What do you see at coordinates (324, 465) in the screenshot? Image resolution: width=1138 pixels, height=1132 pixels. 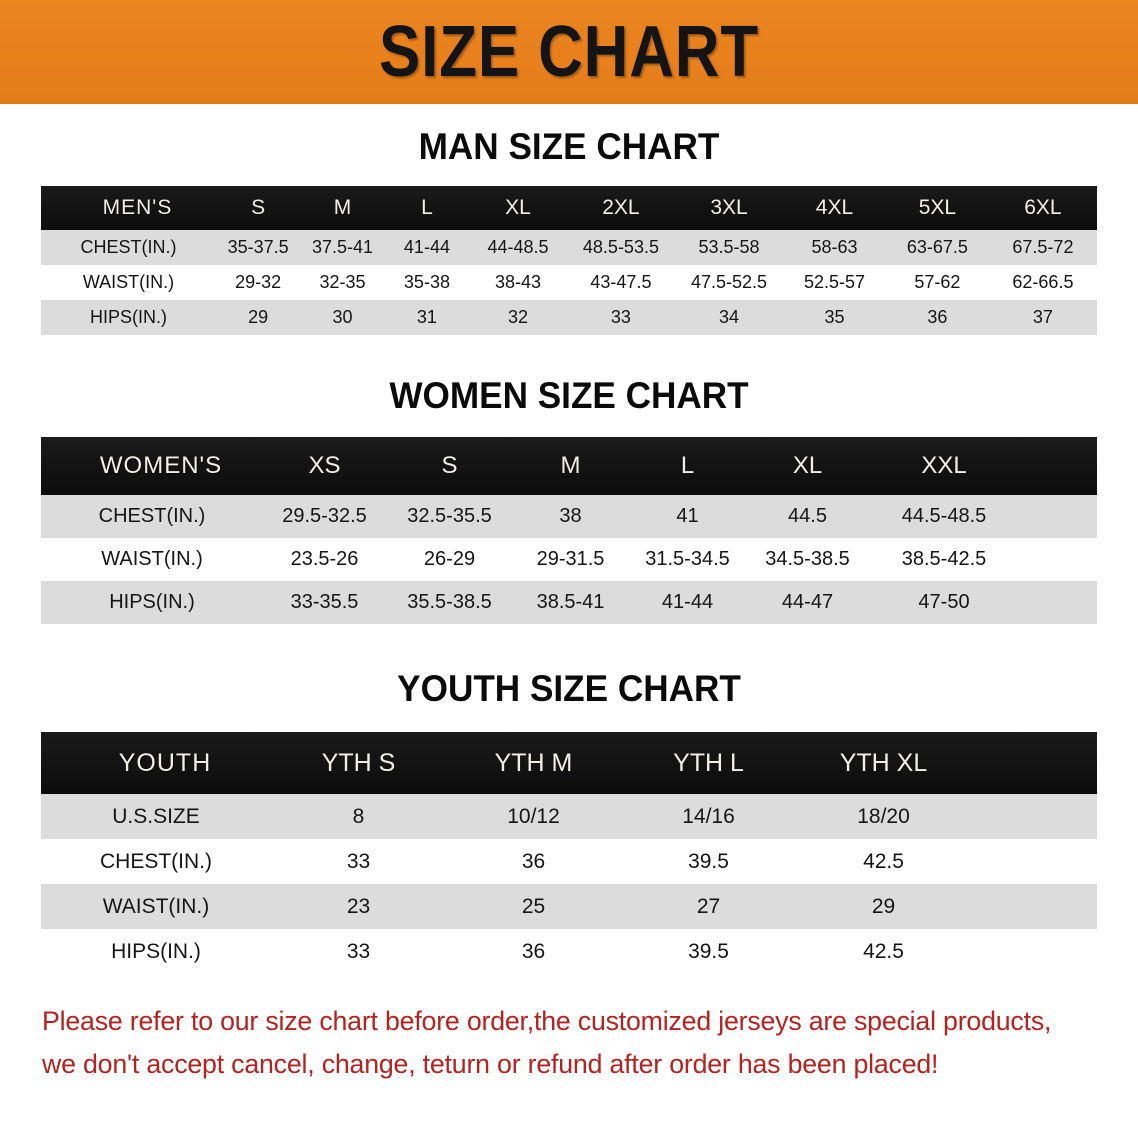 I see `women-col-header: XS` at bounding box center [324, 465].